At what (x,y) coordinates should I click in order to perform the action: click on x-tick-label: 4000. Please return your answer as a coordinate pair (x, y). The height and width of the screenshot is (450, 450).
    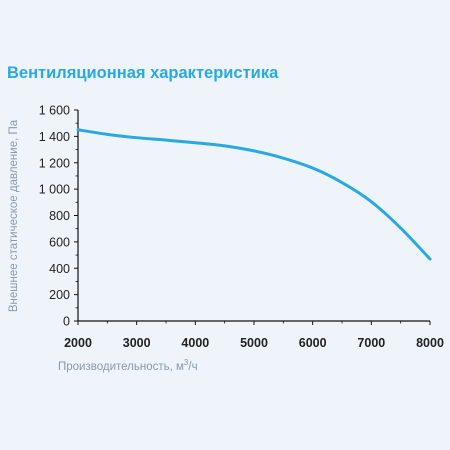
    Looking at the image, I should click on (195, 343).